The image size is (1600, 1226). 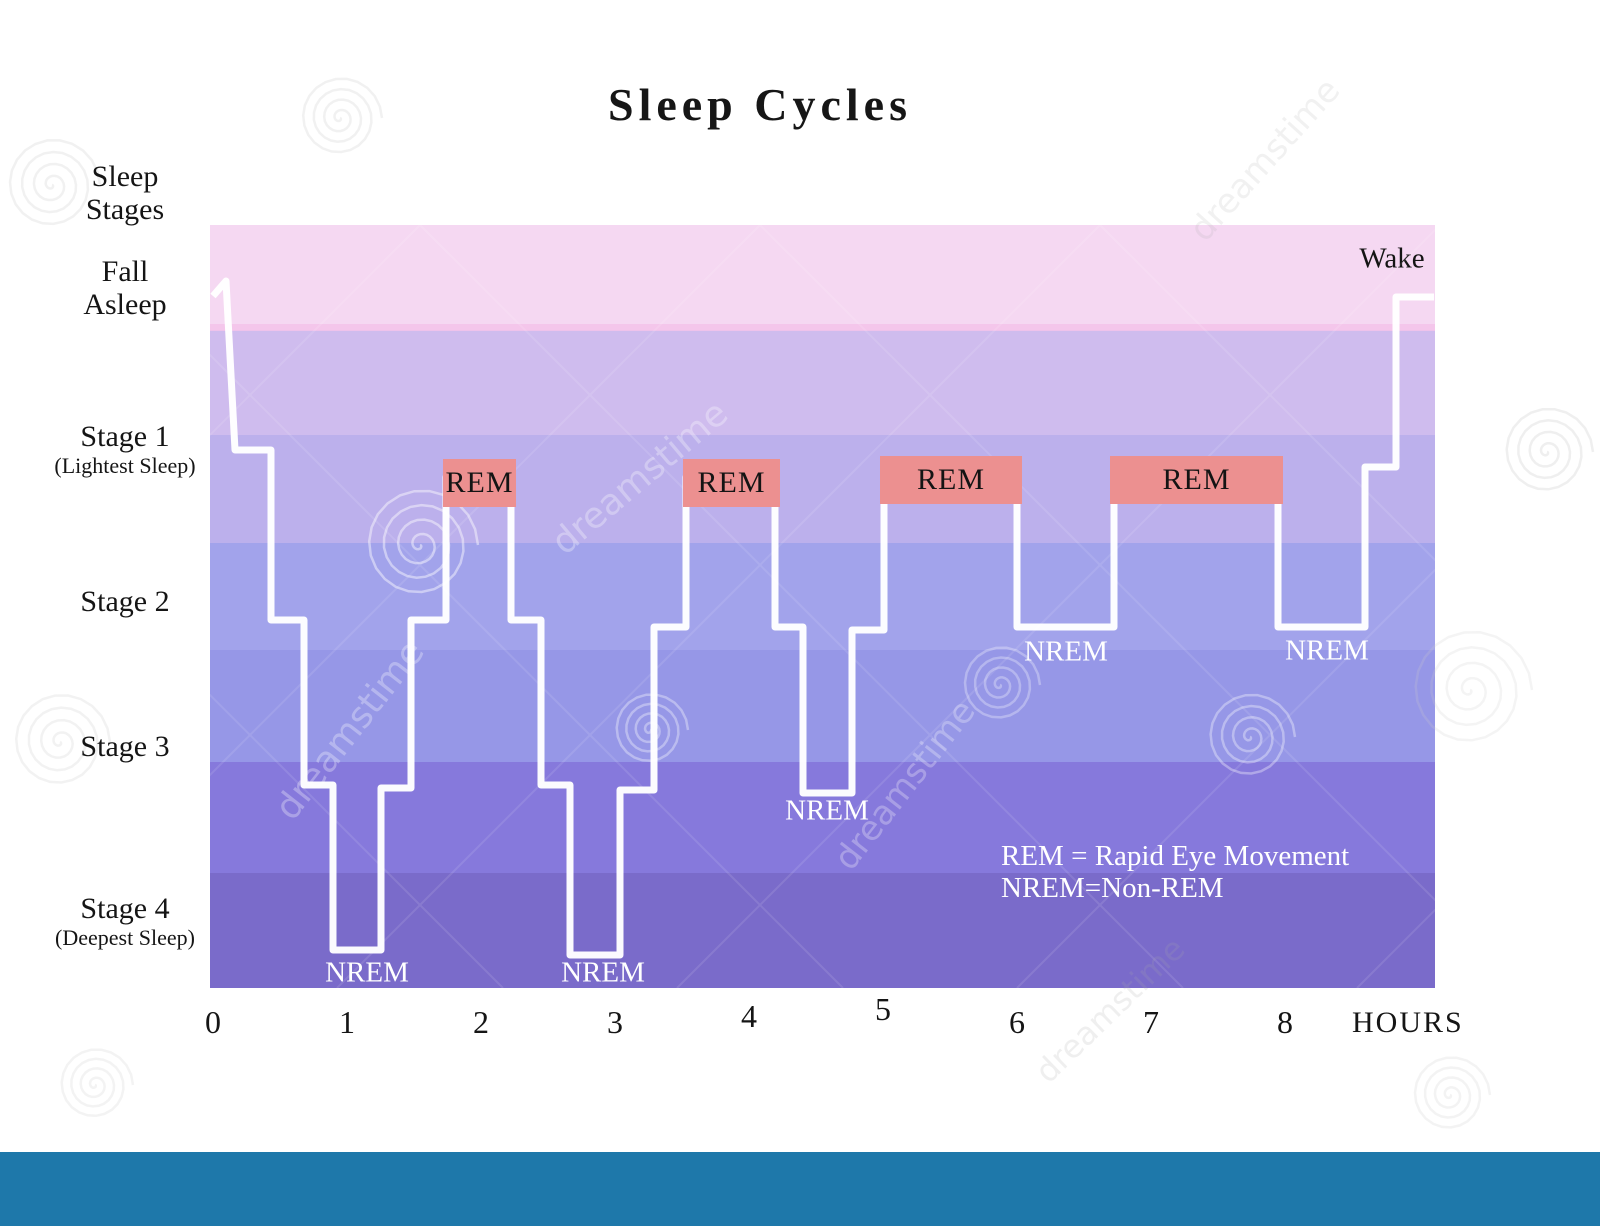 What do you see at coordinates (615, 1022) in the screenshot?
I see `x-axis-tick-label: 3` at bounding box center [615, 1022].